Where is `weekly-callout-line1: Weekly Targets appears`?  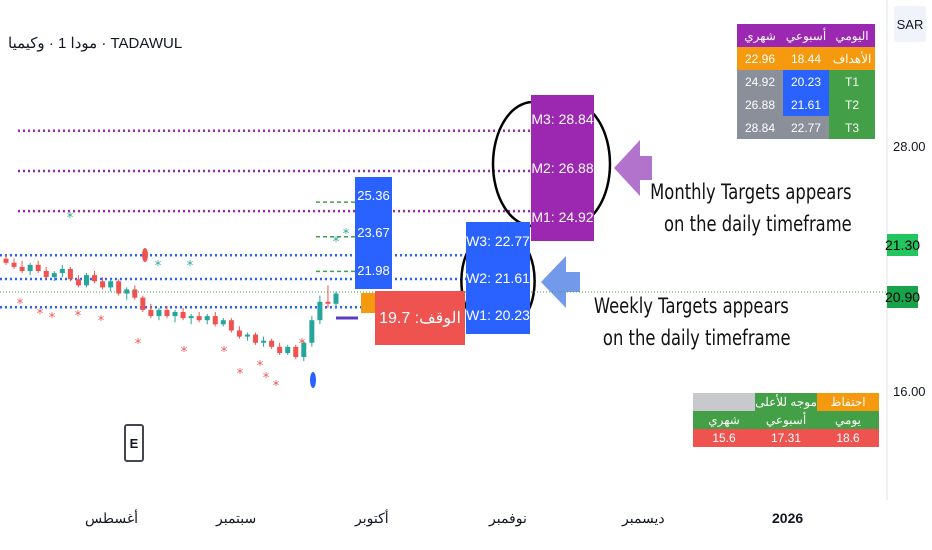 weekly-callout-line1: Weekly Targets appears is located at coordinates (691, 306).